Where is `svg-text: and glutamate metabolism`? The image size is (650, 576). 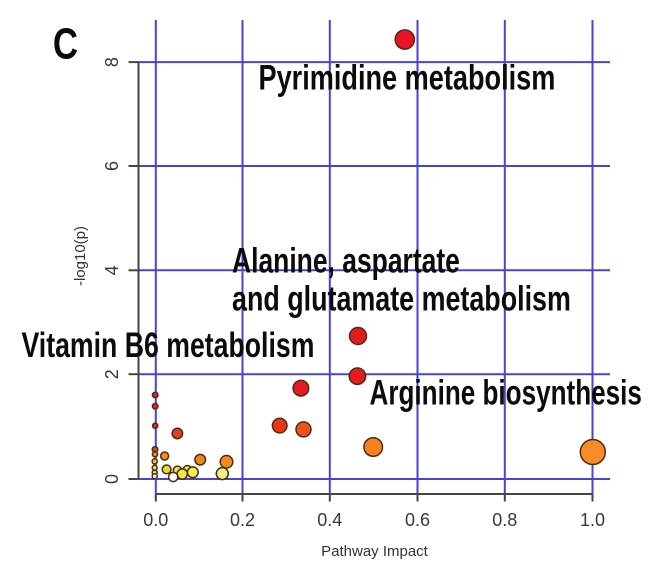
svg-text: and glutamate metabolism is located at coordinates (401, 298).